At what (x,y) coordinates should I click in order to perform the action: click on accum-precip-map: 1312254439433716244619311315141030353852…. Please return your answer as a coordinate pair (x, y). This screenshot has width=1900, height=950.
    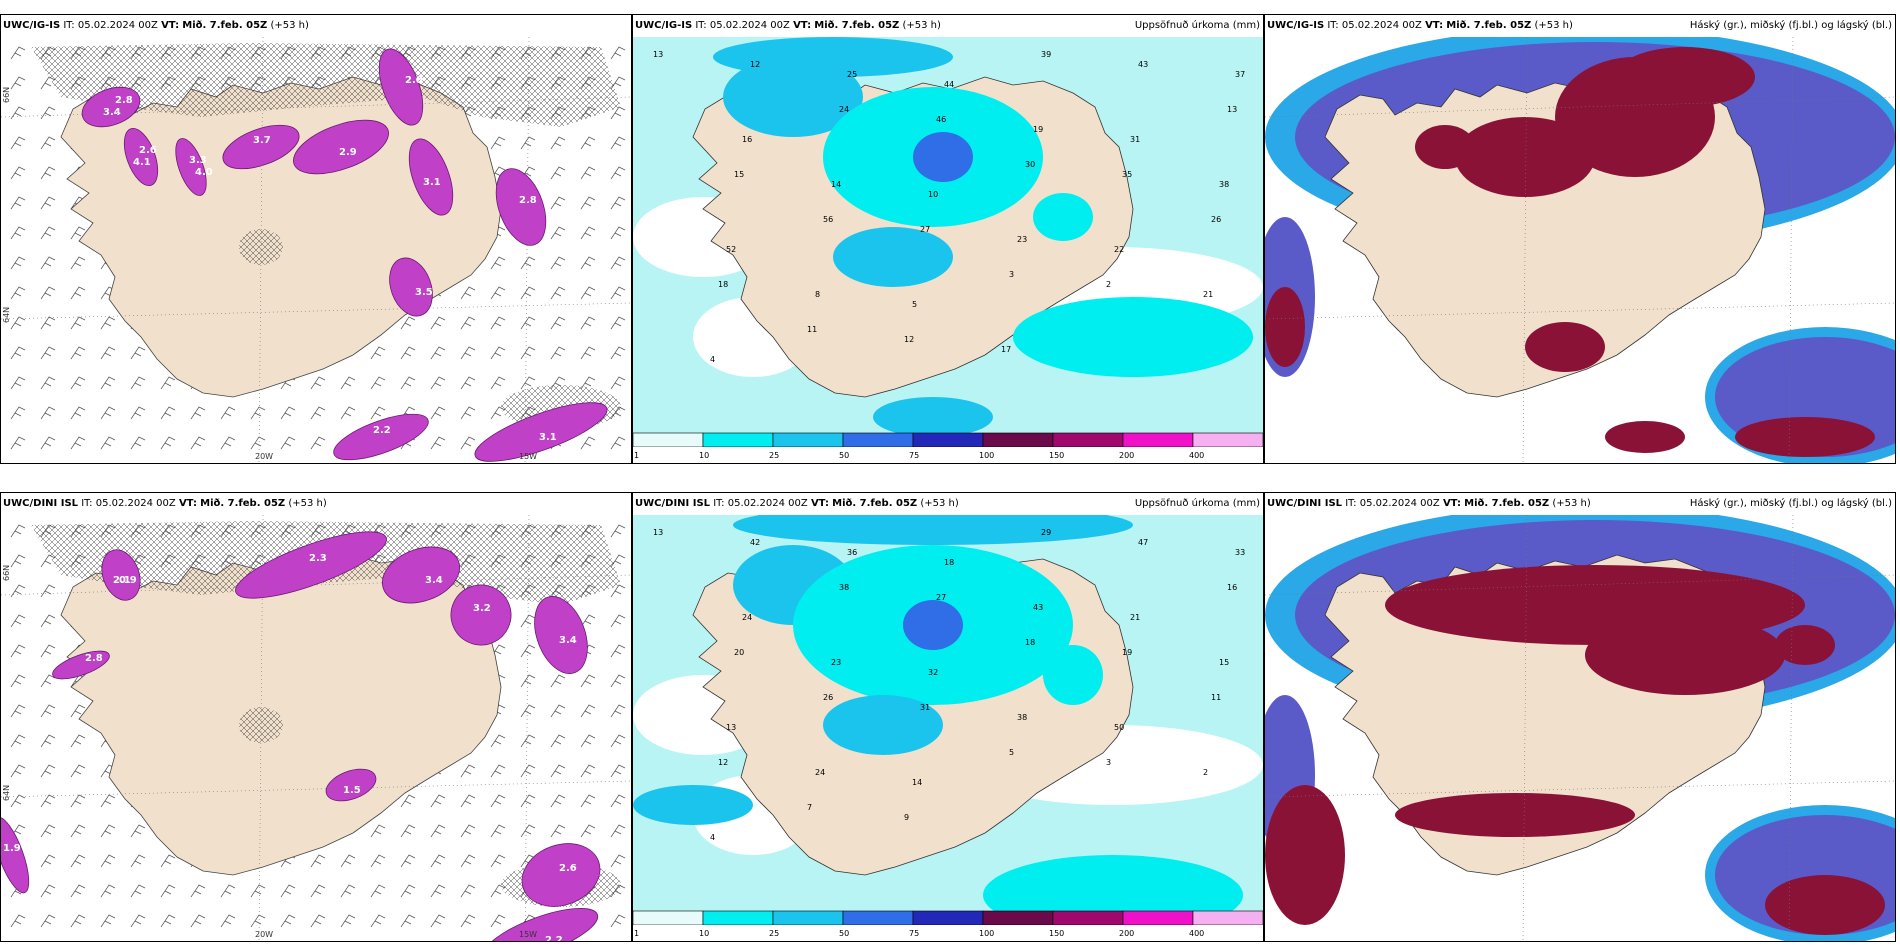
    Looking at the image, I should click on (948, 250).